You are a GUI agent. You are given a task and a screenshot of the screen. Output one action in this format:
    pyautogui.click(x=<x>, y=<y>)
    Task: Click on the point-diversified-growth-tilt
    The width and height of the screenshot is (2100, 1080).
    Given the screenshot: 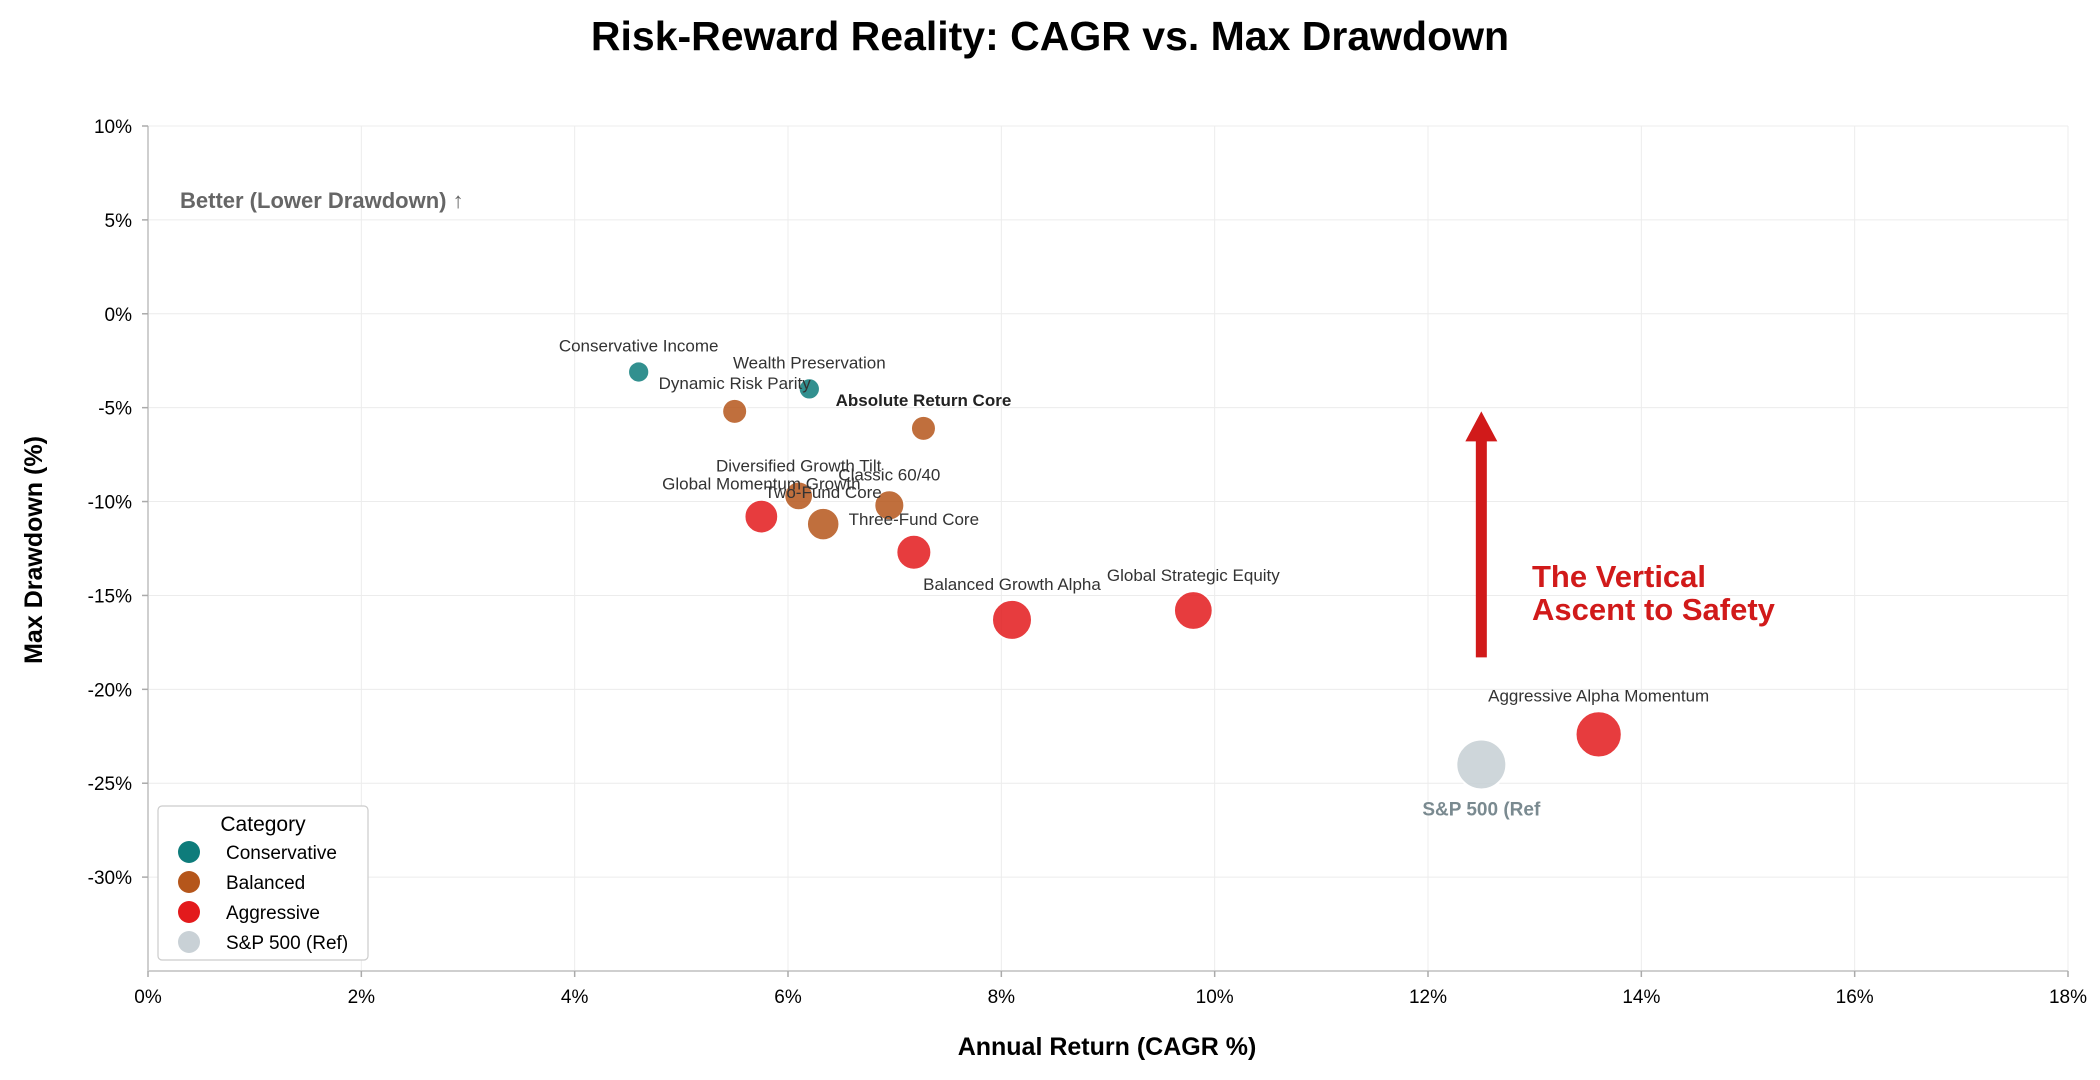 What is the action you would take?
    pyautogui.click(x=799, y=496)
    